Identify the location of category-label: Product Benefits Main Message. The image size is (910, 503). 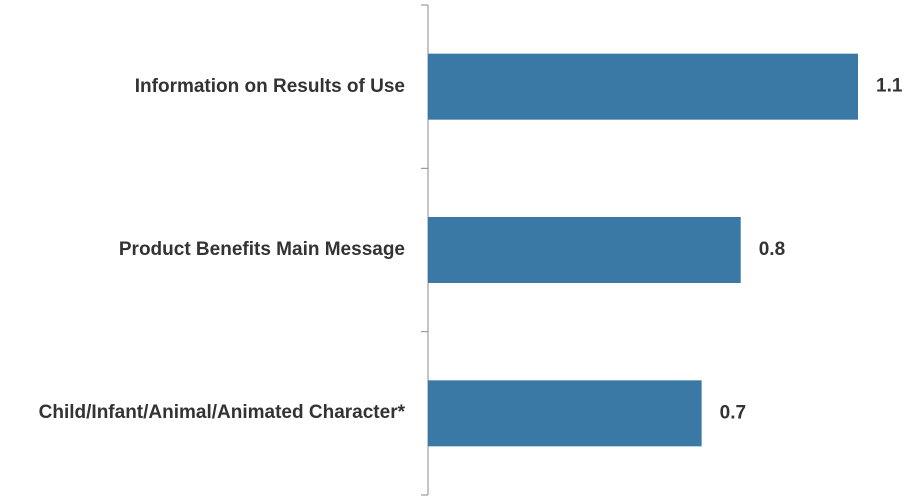
(261, 249).